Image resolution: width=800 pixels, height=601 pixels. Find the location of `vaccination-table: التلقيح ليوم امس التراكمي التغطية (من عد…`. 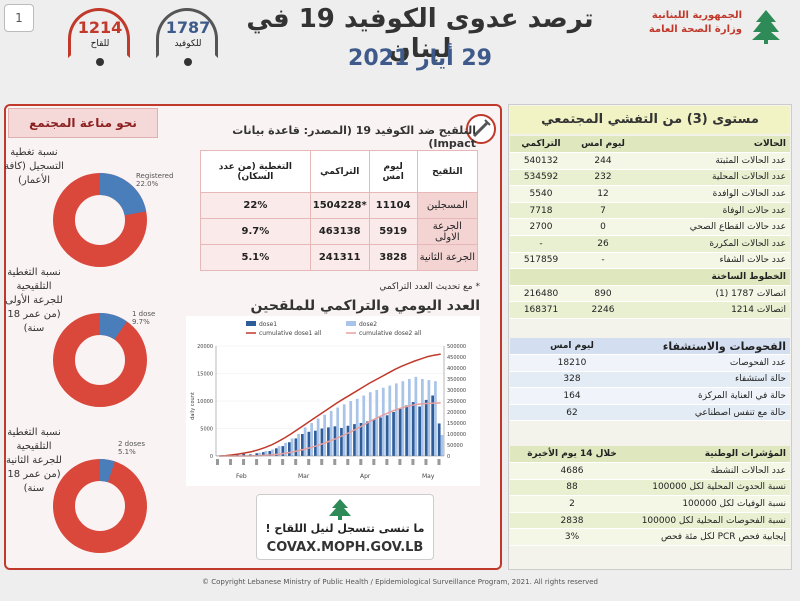

vaccination-table: التلقيح ليوم امس التراكمي التغطية (من عد… is located at coordinates (339, 210).